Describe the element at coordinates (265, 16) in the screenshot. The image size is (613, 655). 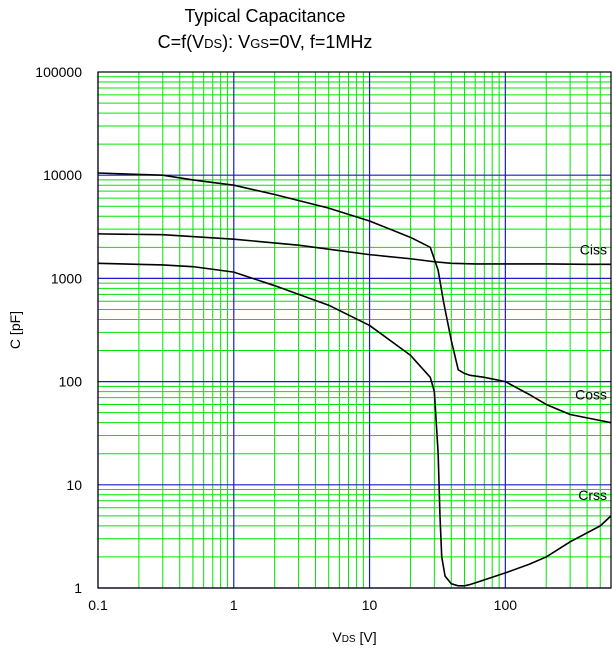
I see `chart-title: Typical Capacitance` at that location.